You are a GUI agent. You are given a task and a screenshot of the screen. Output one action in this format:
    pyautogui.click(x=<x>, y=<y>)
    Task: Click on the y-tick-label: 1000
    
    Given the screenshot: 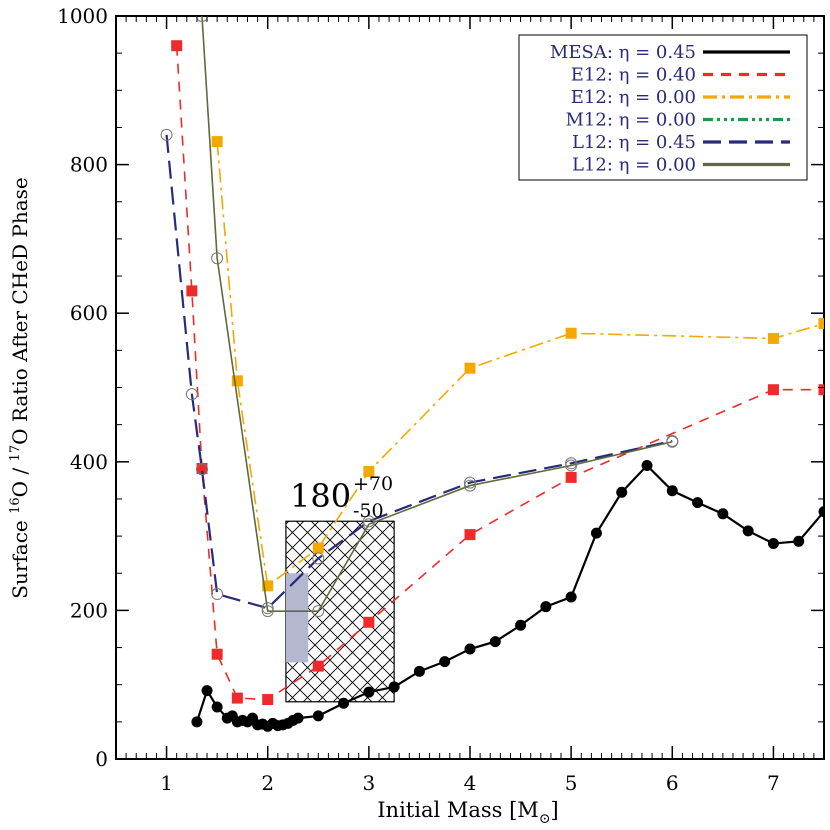 What is the action you would take?
    pyautogui.click(x=82, y=16)
    